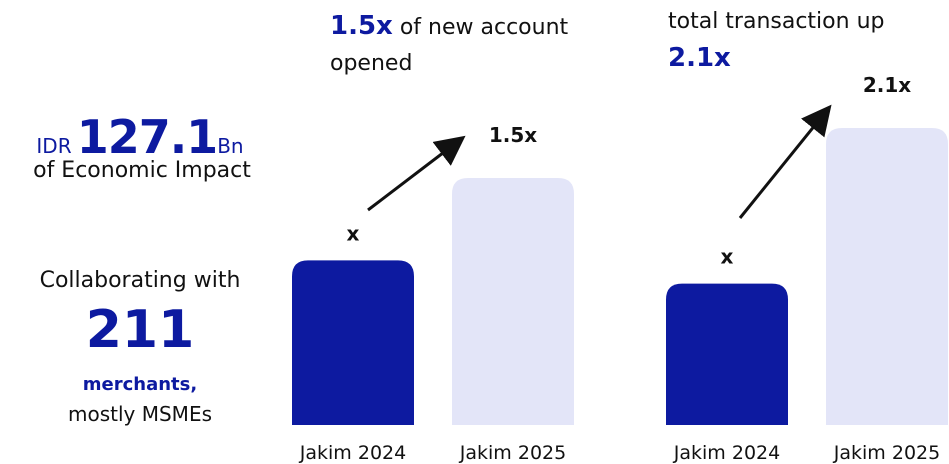 This screenshot has height=464, width=949. I want to click on title-text: of new account opened, so click(449, 45).